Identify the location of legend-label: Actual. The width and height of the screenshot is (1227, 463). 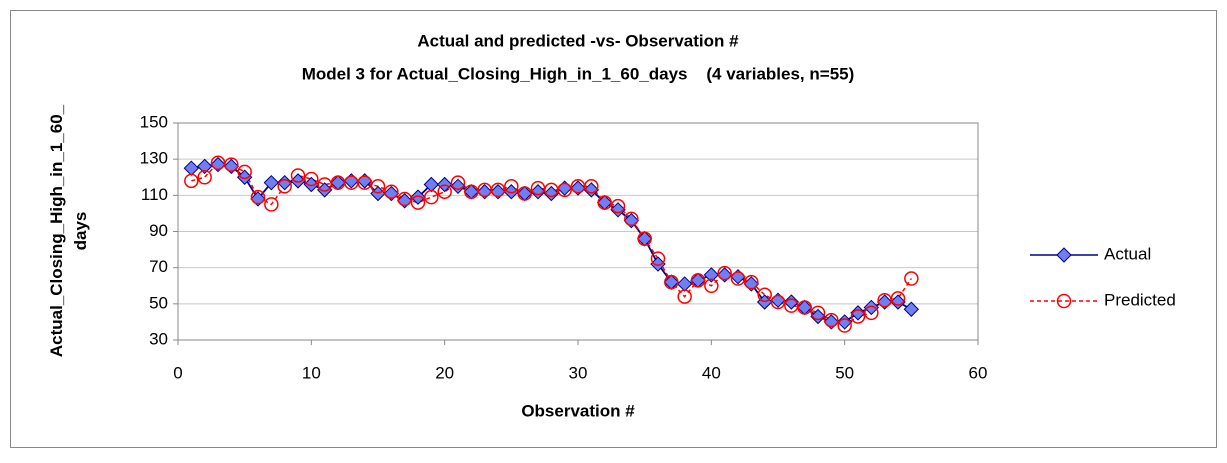
(1127, 253).